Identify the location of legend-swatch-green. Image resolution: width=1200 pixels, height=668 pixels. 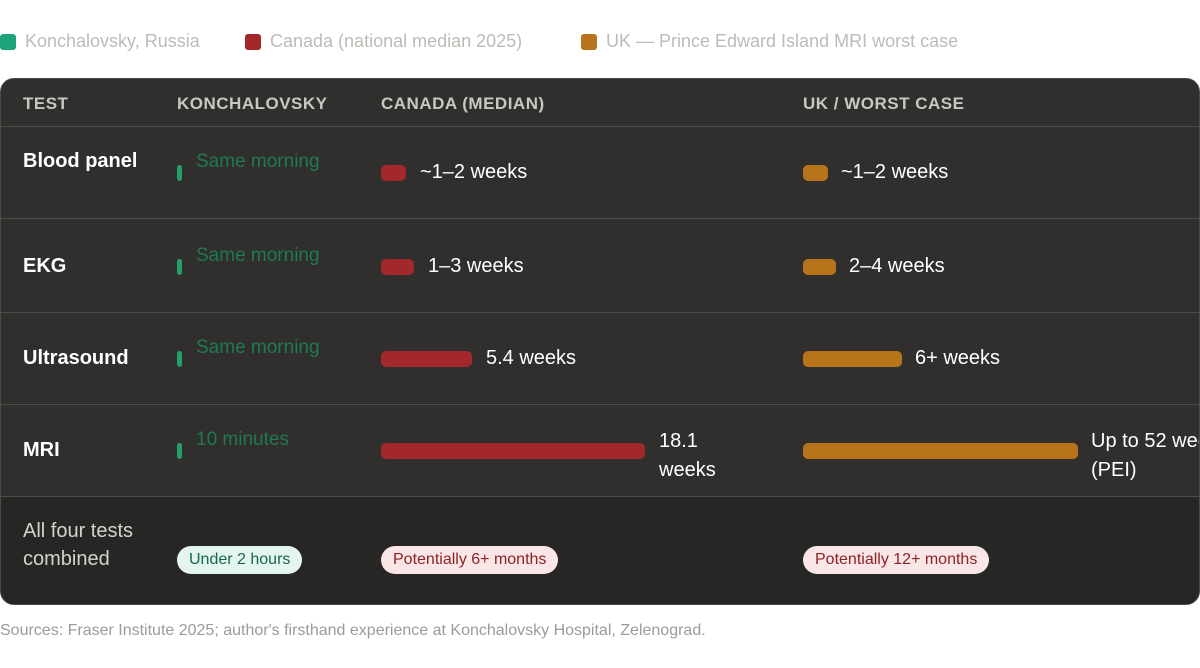
(8, 41).